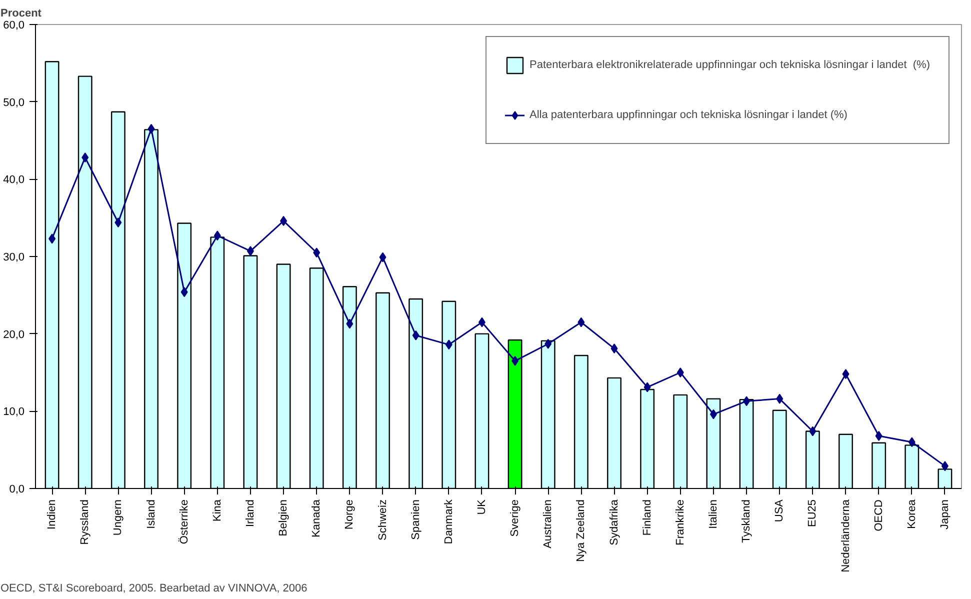 The height and width of the screenshot is (599, 971). Describe the element at coordinates (688, 115) in the screenshot. I see `legend-label: Alla patenterbara uppfinningar och tekniska lösningar i landet (%)` at that location.